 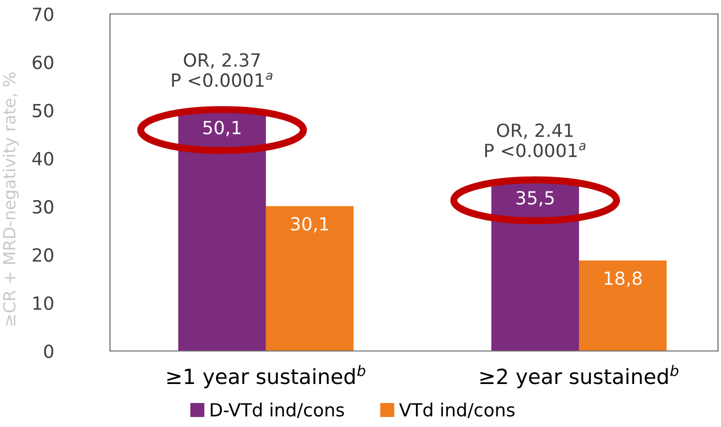 What do you see at coordinates (43, 111) in the screenshot?
I see `y-tick-label: 50` at bounding box center [43, 111].